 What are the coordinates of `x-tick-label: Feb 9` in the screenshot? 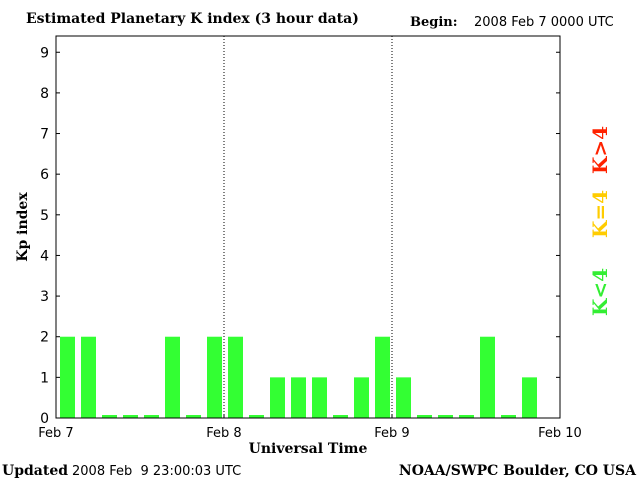 It's located at (391, 433).